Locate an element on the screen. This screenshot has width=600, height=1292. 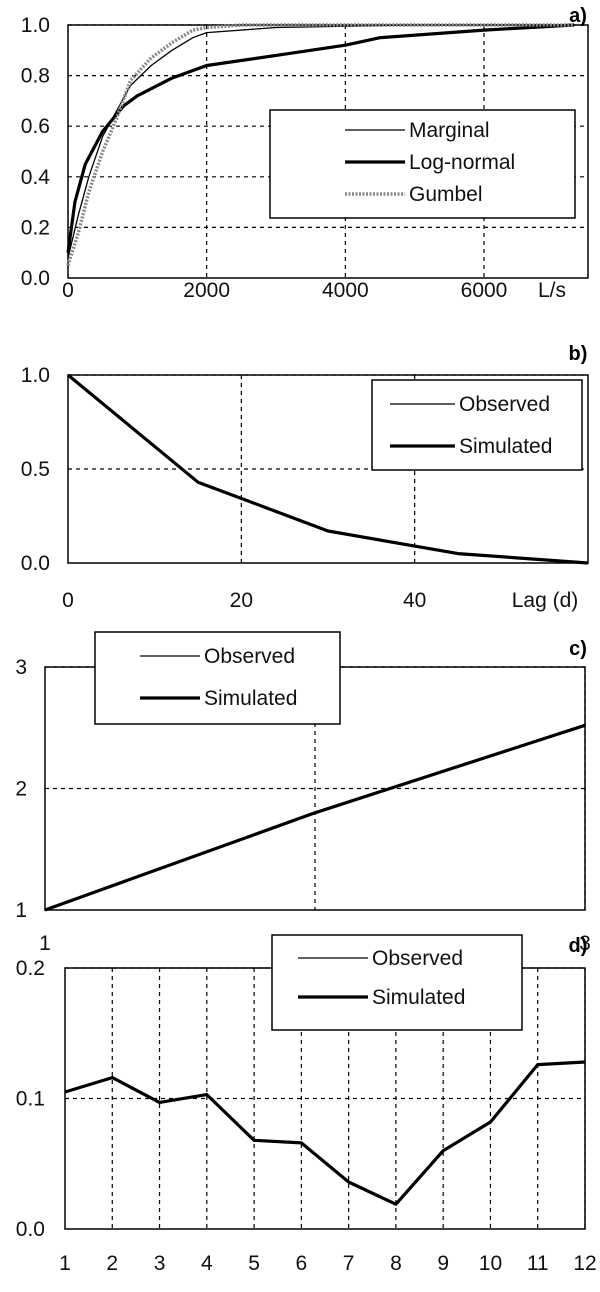
x-tick-label: 2000 is located at coordinates (206, 290).